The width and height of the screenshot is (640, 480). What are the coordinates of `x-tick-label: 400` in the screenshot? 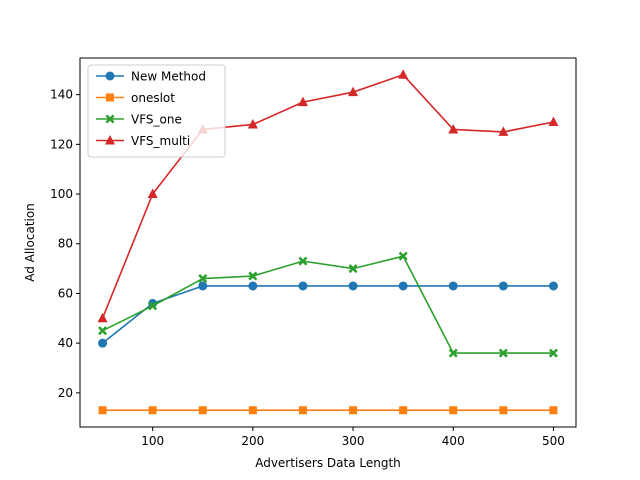 It's located at (453, 441).